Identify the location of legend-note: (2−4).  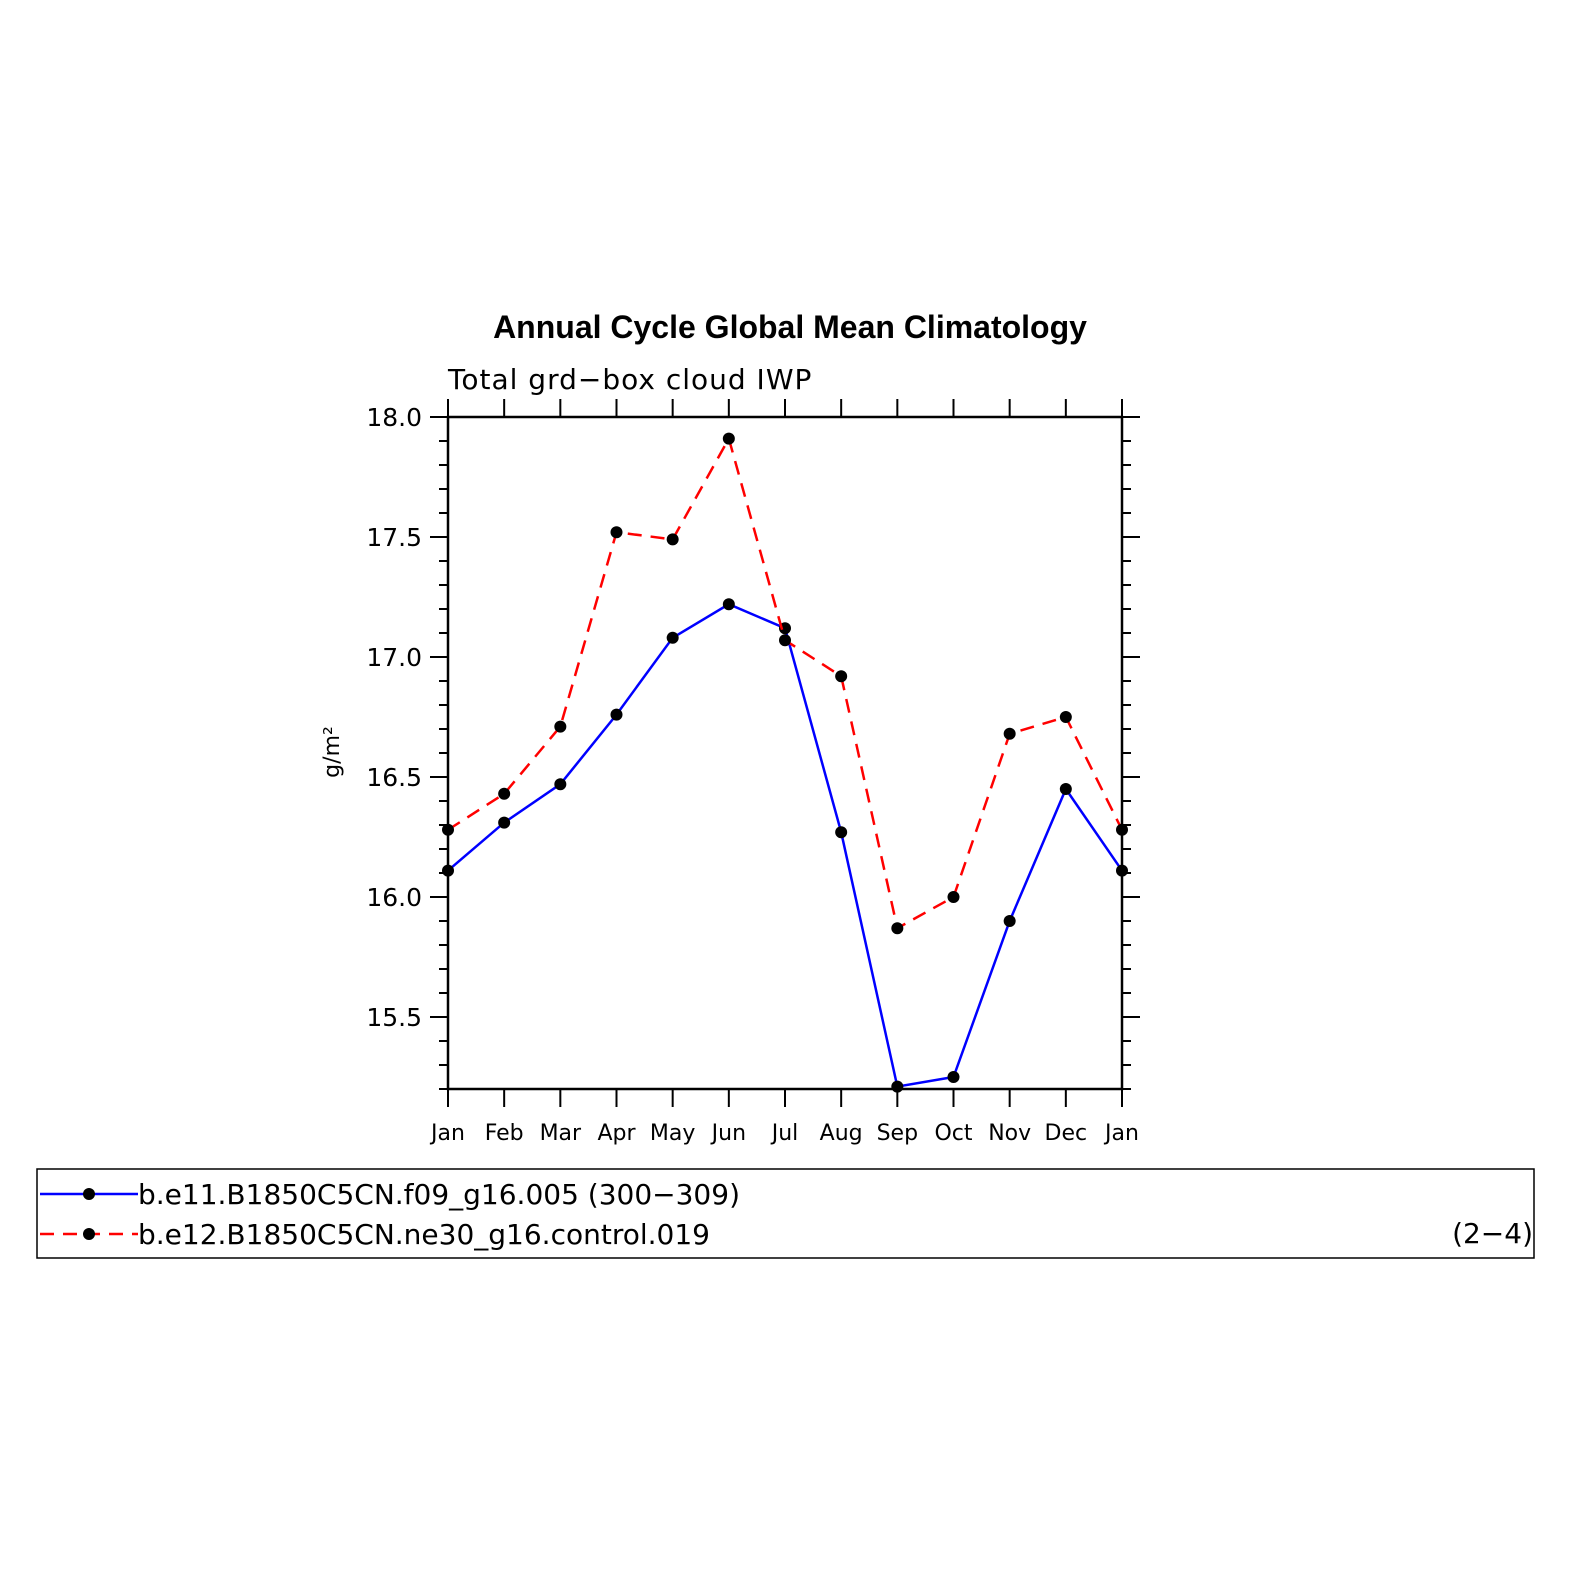
(1492, 1233).